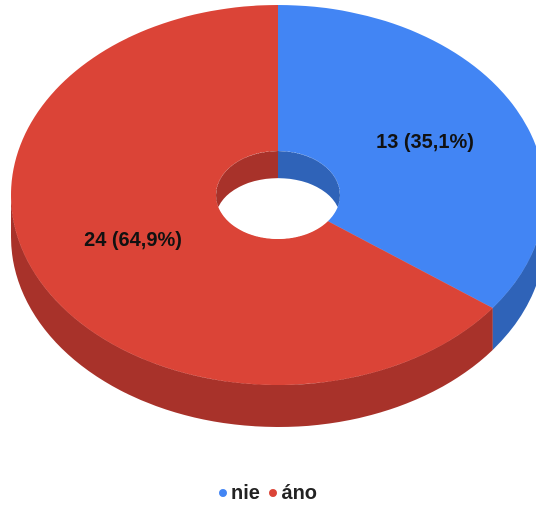 Image resolution: width=536 pixels, height=526 pixels. I want to click on legend-marker-nie, so click(222, 493).